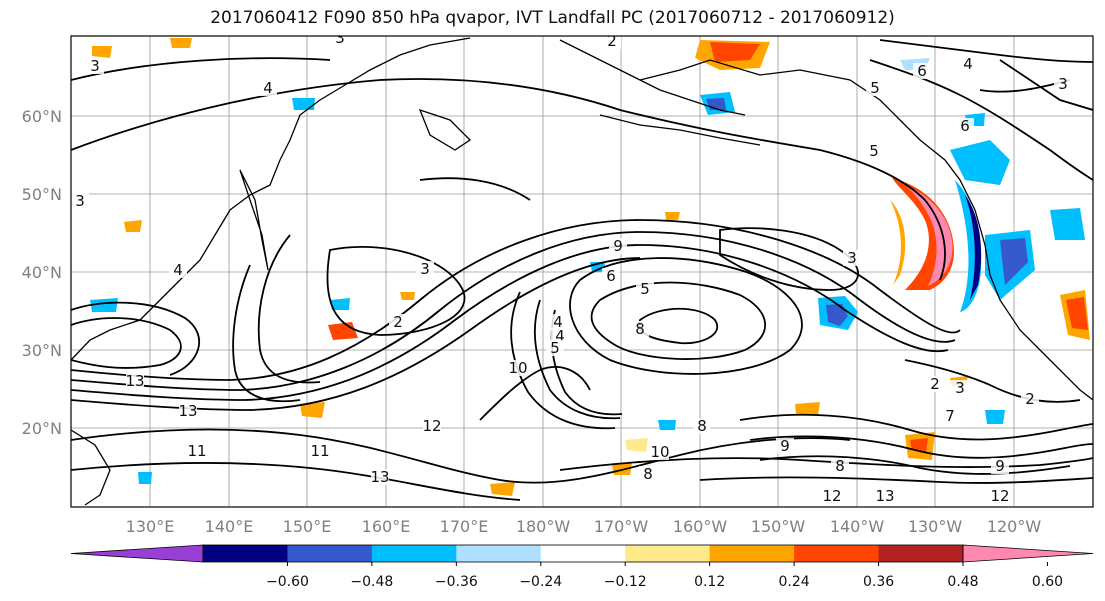 The height and width of the screenshot is (601, 1105). Describe the element at coordinates (371, 582) in the screenshot. I see `colorbar-tick-label: −0.48` at that location.